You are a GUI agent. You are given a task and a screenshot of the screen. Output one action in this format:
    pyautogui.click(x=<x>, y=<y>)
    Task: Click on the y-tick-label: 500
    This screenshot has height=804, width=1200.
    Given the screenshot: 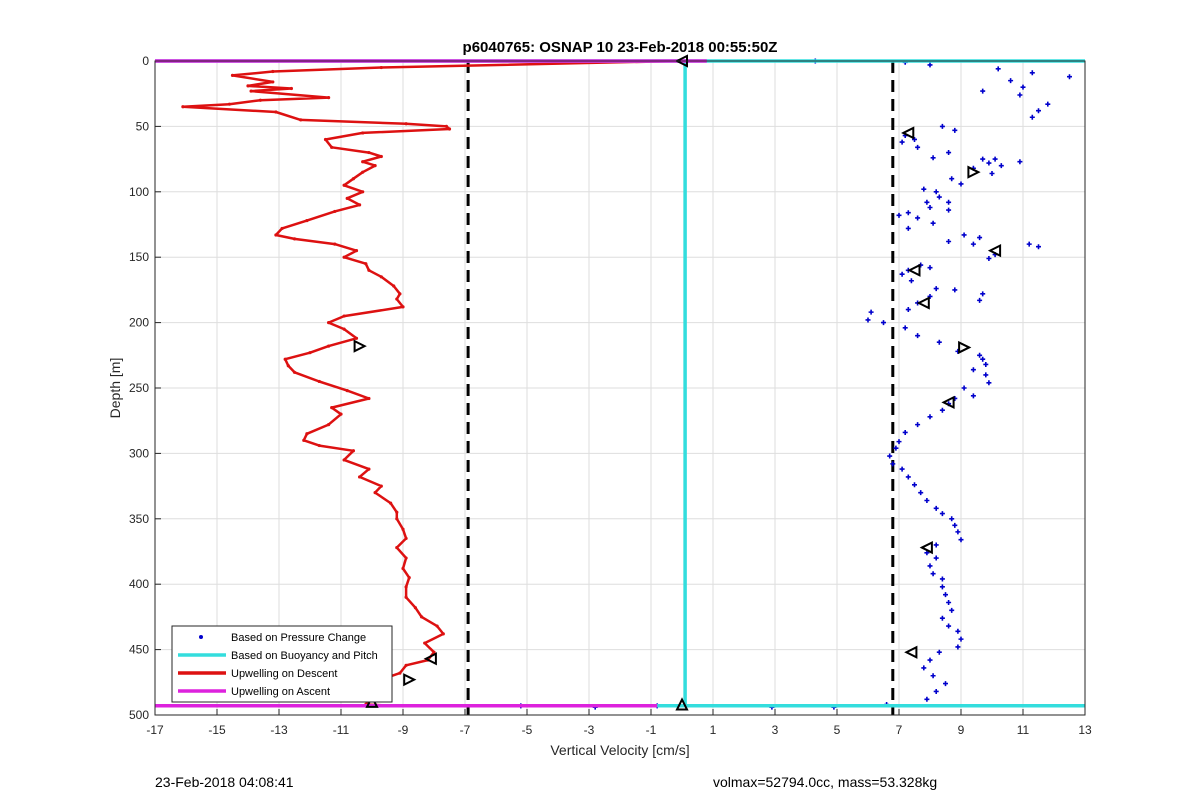 What is the action you would take?
    pyautogui.click(x=139, y=715)
    